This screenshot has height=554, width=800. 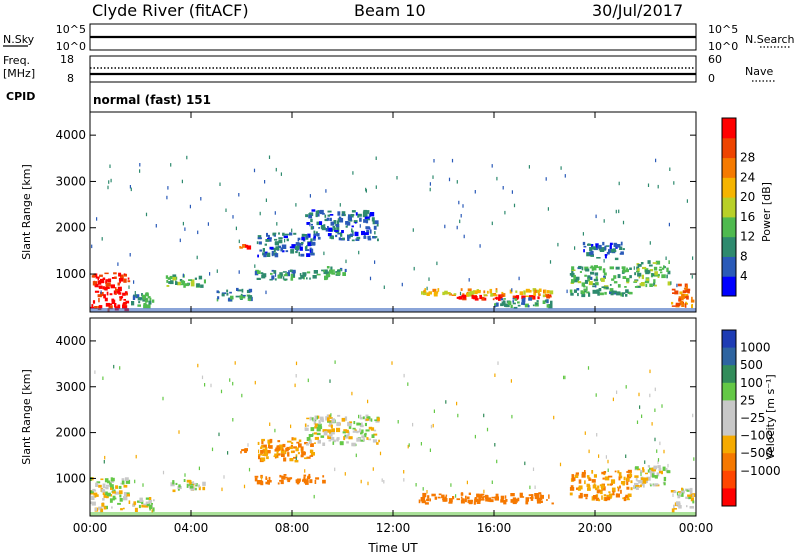 I want to click on power-colorbar-tick: 12, so click(x=747, y=237).